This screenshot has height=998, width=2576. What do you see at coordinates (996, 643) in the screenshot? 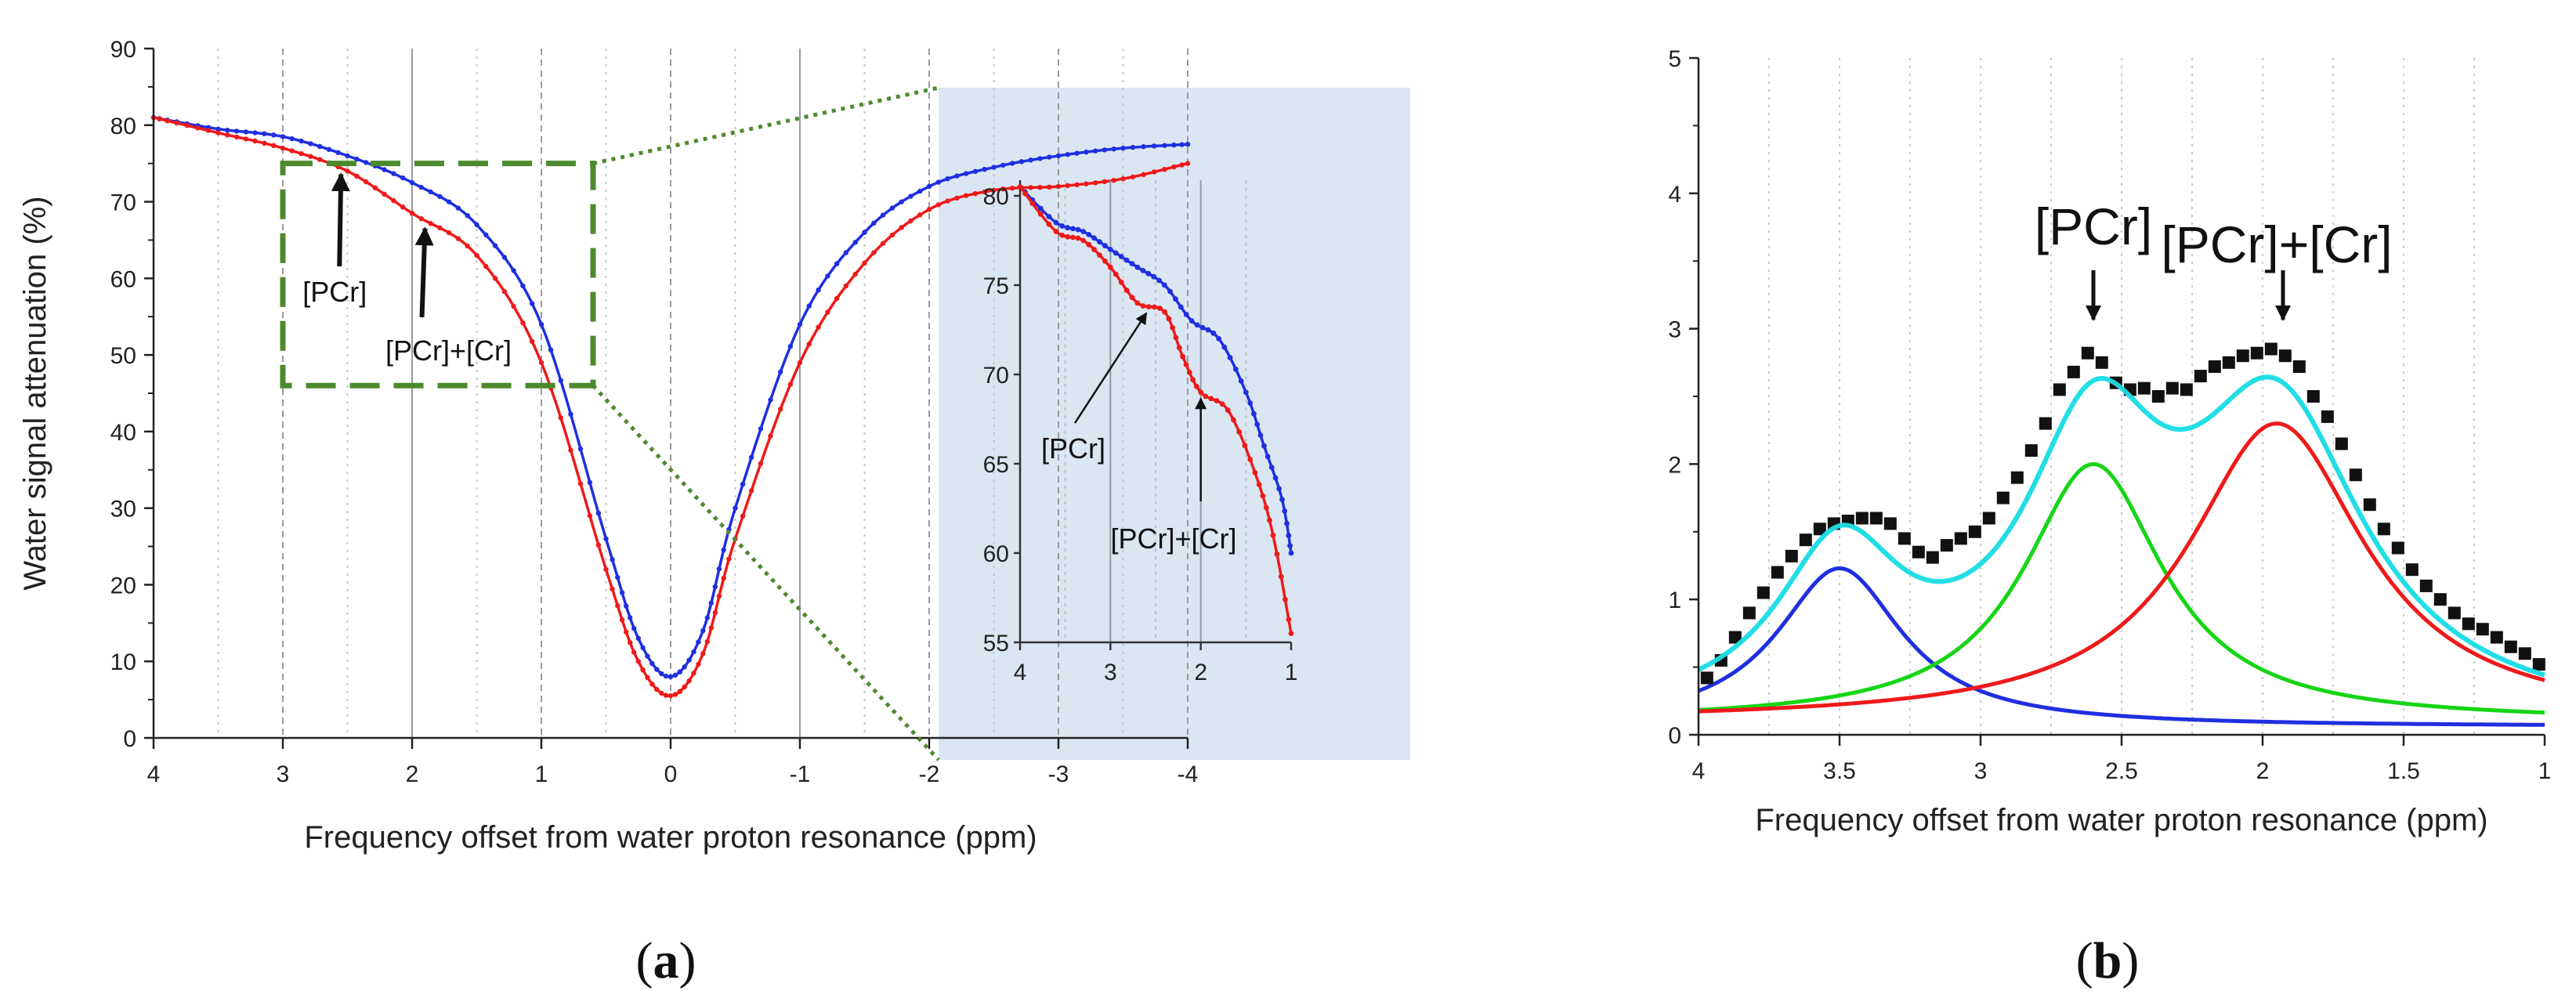
I see `chart-a-inset-y-tick-label: 55` at bounding box center [996, 643].